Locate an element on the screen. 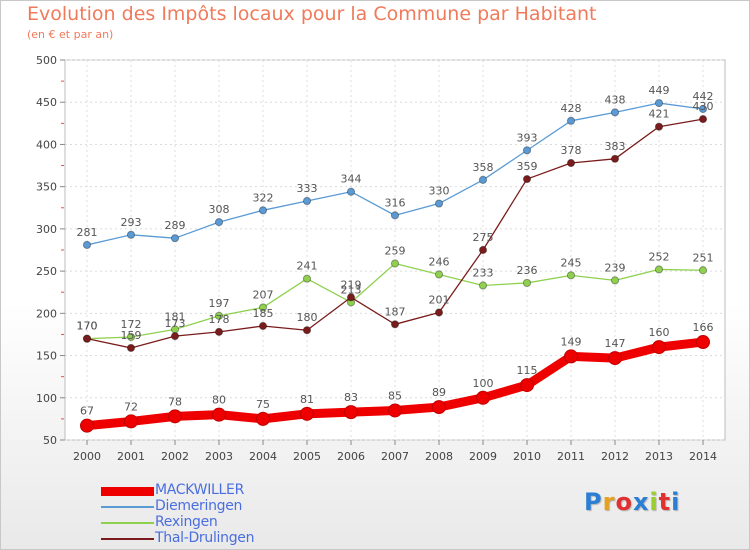  data-label-thal-drulingen: 159 is located at coordinates (131, 335).